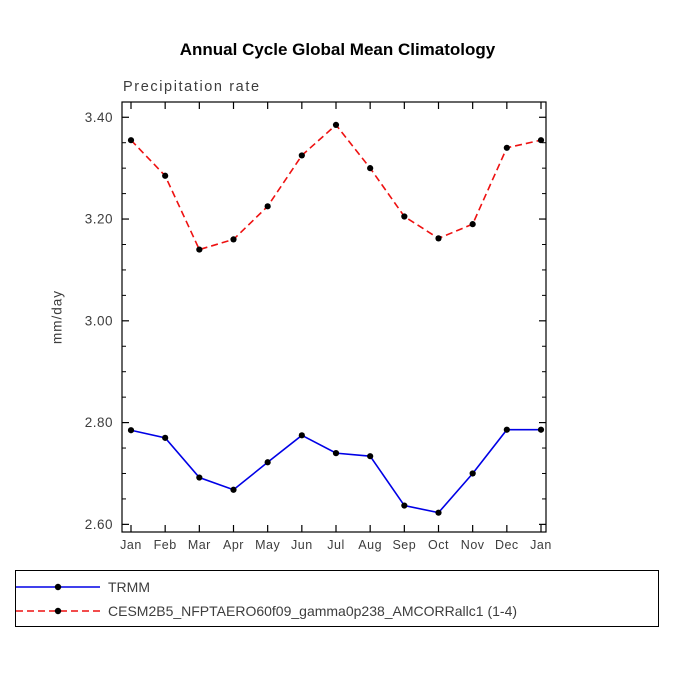  Describe the element at coordinates (192, 87) in the screenshot. I see `chart-subtitle: Precipitation rate` at that location.